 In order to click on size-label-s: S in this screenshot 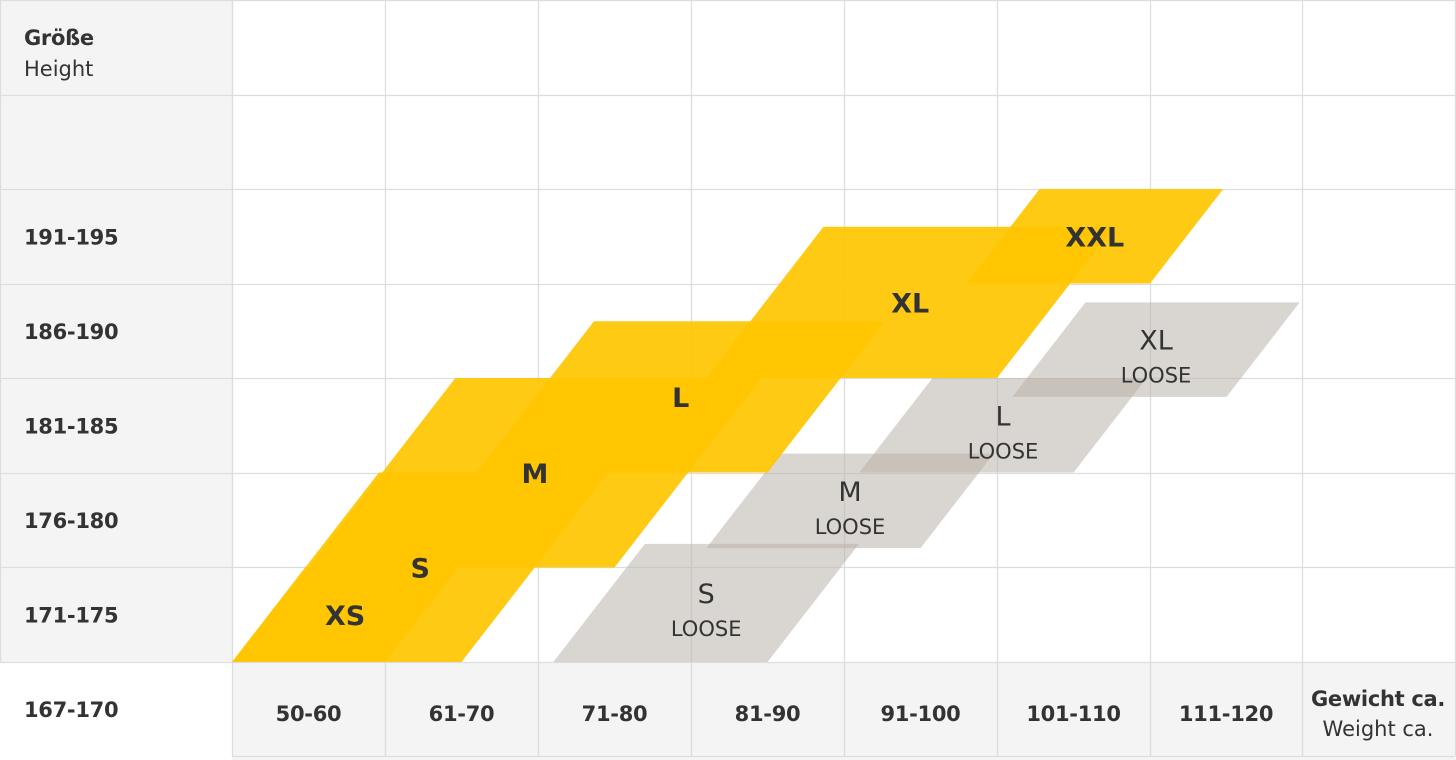, I will do `click(419, 568)`.